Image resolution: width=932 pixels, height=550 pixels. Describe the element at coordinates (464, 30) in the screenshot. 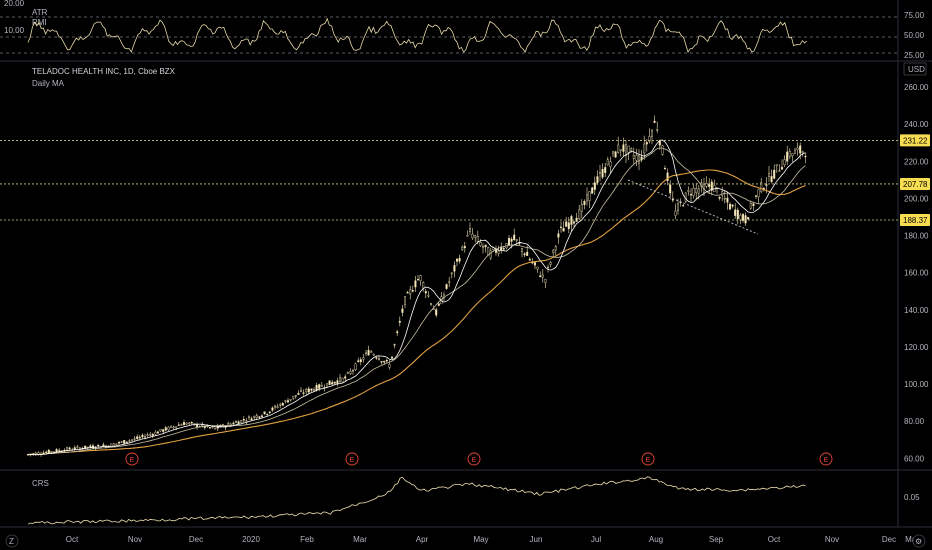

I see `indicator-pane-rmi: ATR RMI 20.00 10.00 75.00 50.00 25.00` at that location.